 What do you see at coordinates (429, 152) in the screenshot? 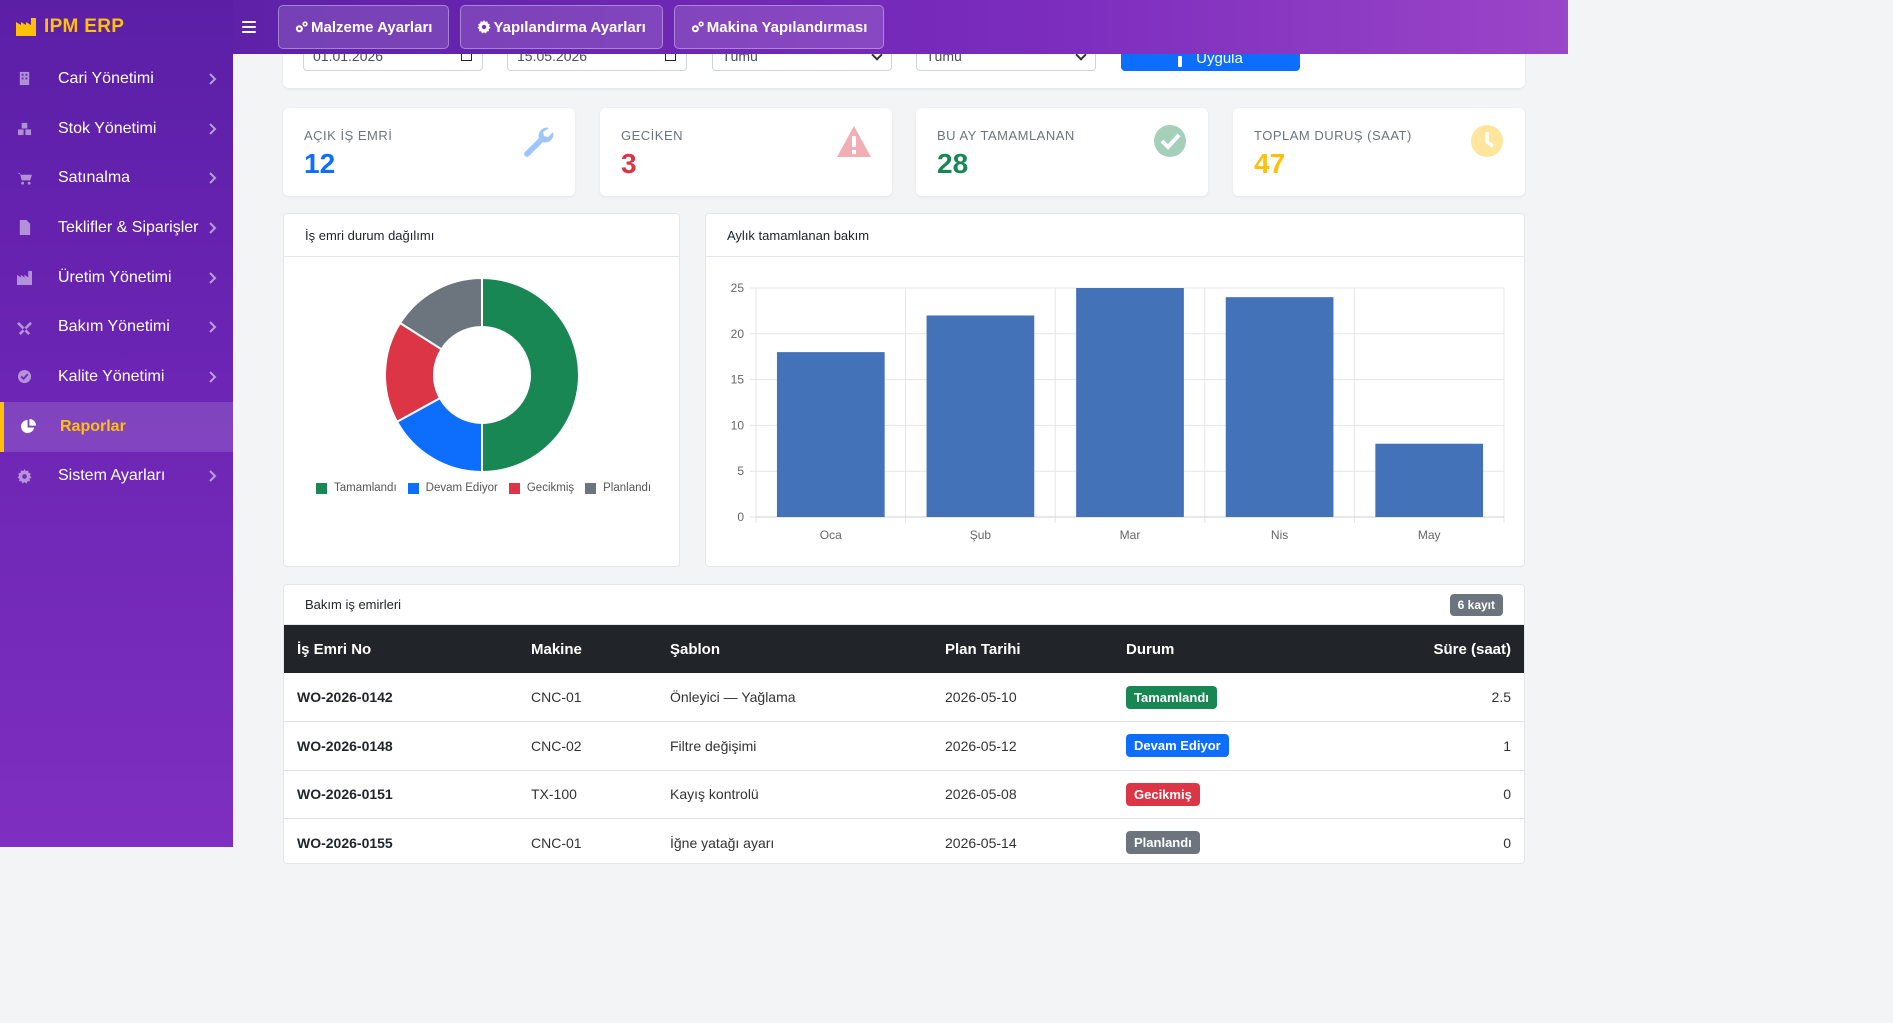
I see `stat-open-work-orders: AÇIK İŞ EMRİ 12` at bounding box center [429, 152].